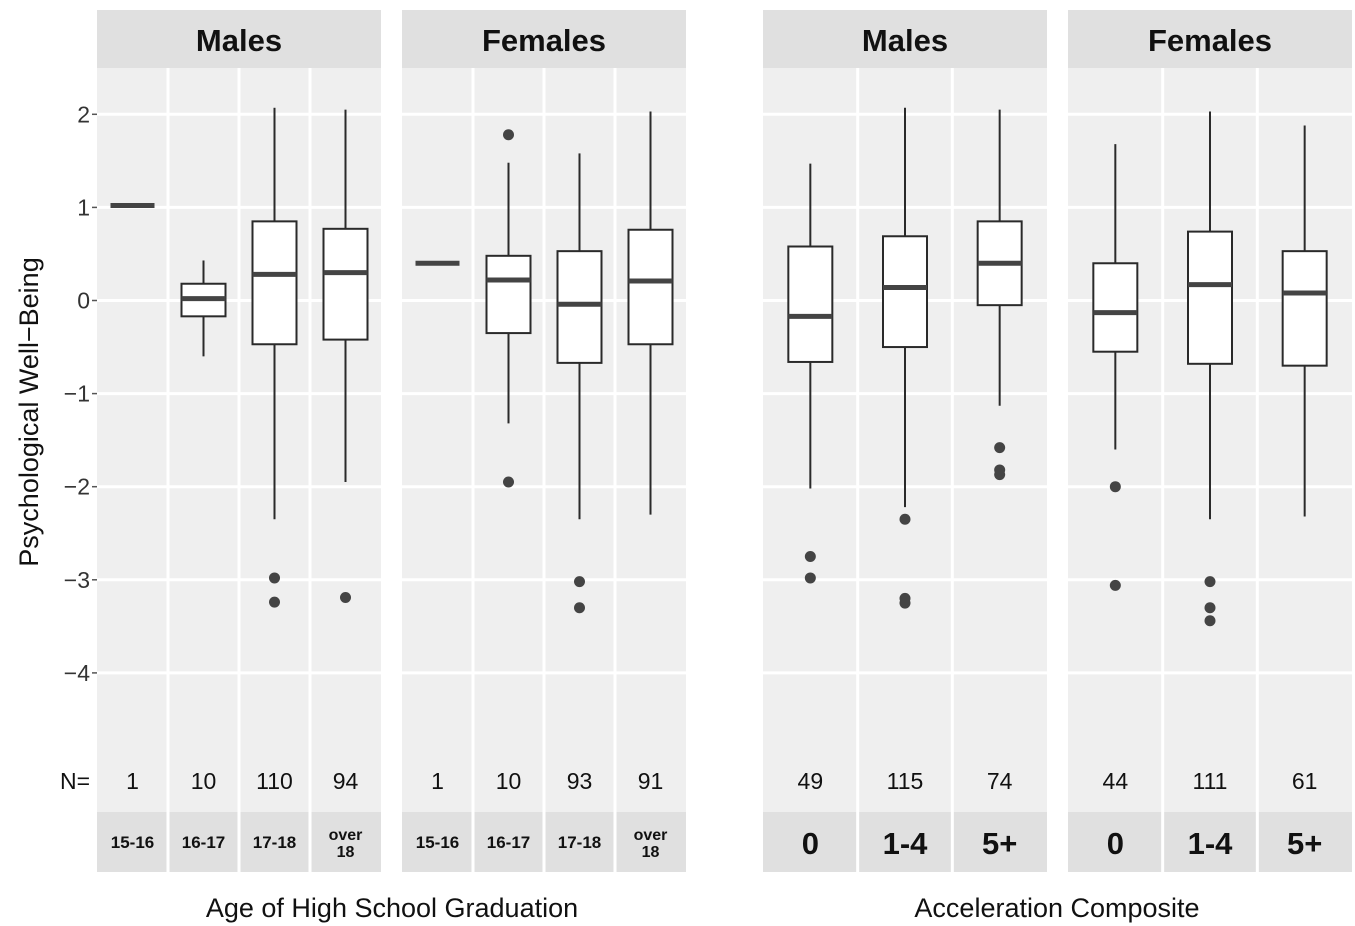 The height and width of the screenshot is (926, 1355). Describe the element at coordinates (509, 781) in the screenshot. I see `chart0-panel1-n-count: 10` at that location.